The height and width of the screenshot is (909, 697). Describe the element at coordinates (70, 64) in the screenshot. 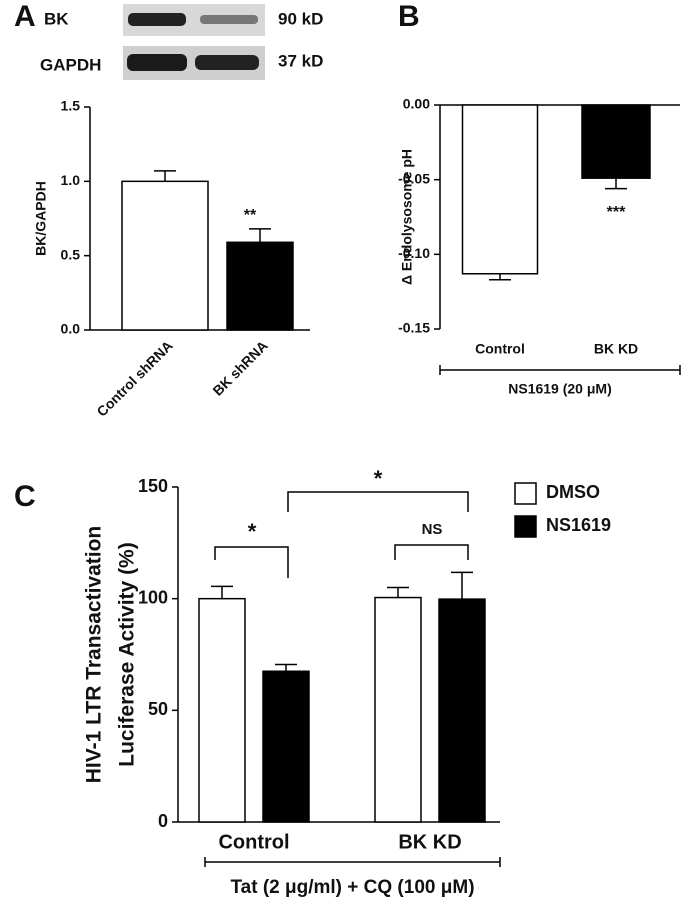

I see `blot-label: GAPDH` at that location.